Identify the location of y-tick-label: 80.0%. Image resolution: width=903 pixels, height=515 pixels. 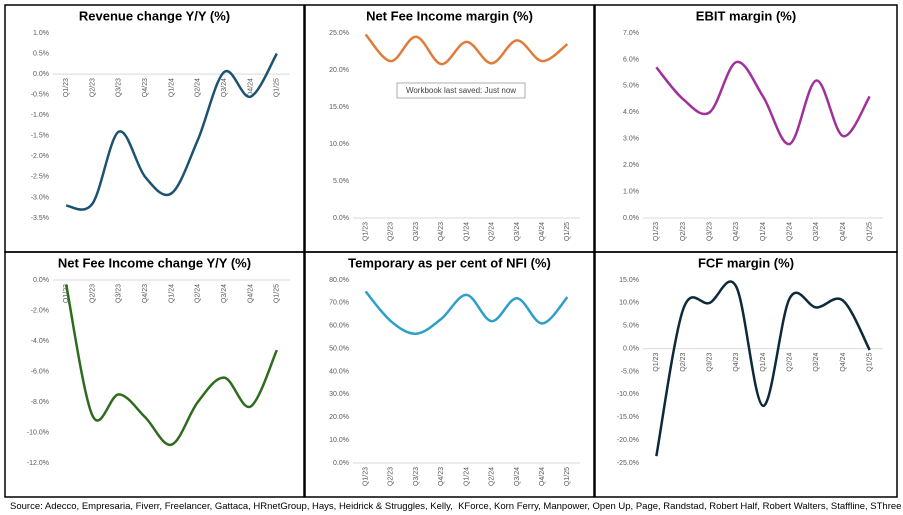
(339, 280).